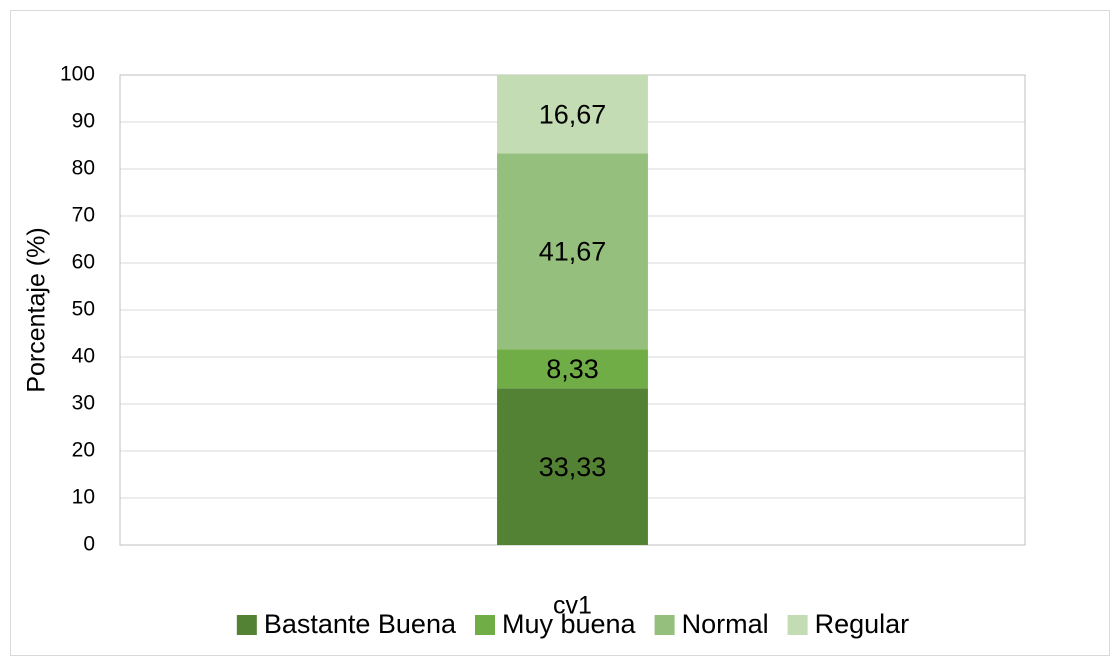  What do you see at coordinates (83, 403) in the screenshot?
I see `y-tick-label: 30` at bounding box center [83, 403].